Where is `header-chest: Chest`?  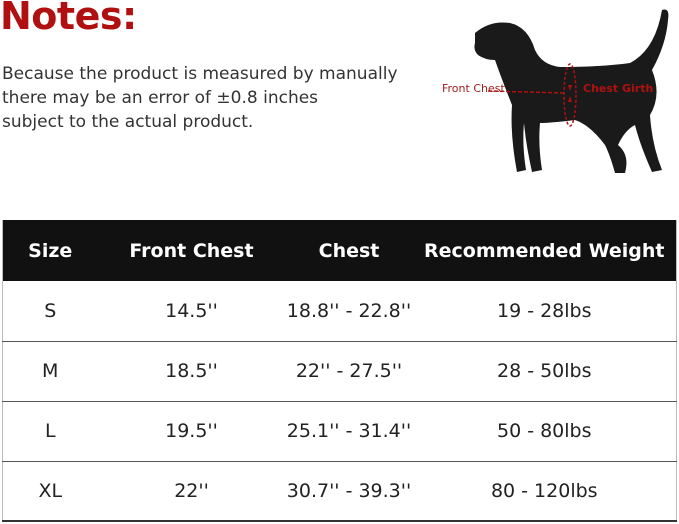
header-chest: Chest is located at coordinates (349, 250).